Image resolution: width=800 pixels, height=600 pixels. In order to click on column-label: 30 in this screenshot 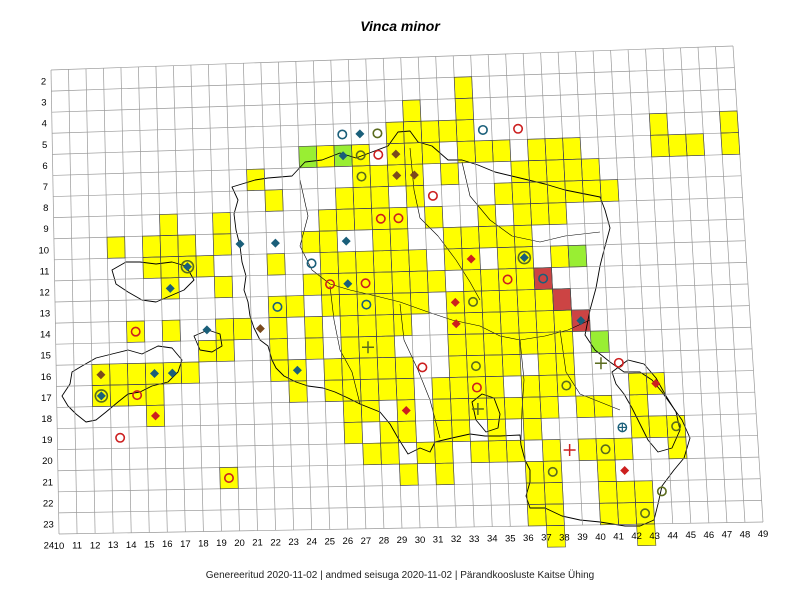, I will do `click(420, 540)`.